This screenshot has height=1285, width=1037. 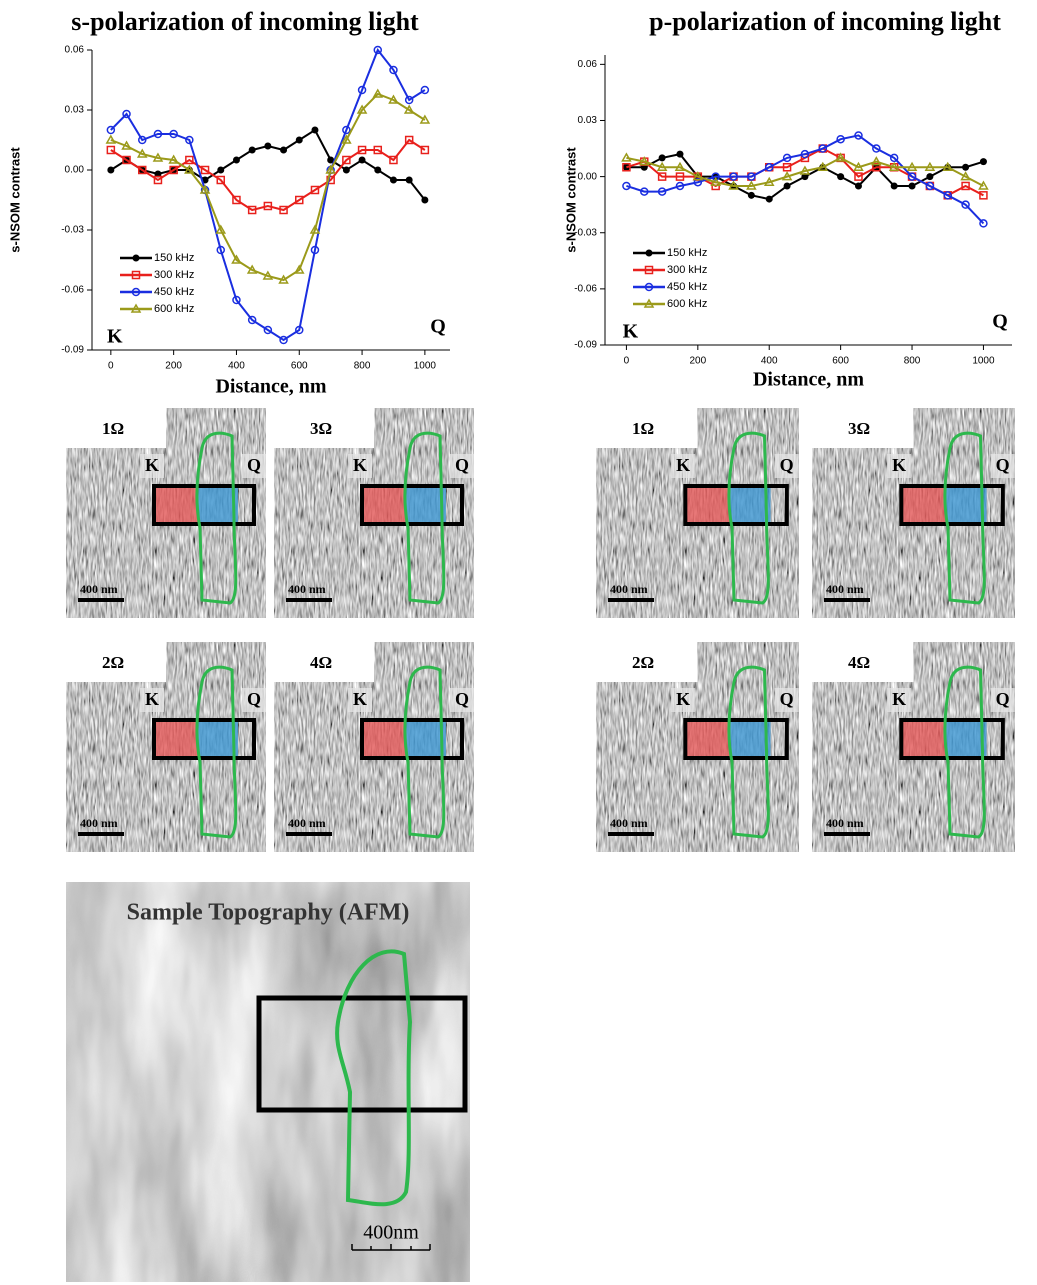 What do you see at coordinates (174, 275) in the screenshot?
I see `legend-label: 300 kHz` at bounding box center [174, 275].